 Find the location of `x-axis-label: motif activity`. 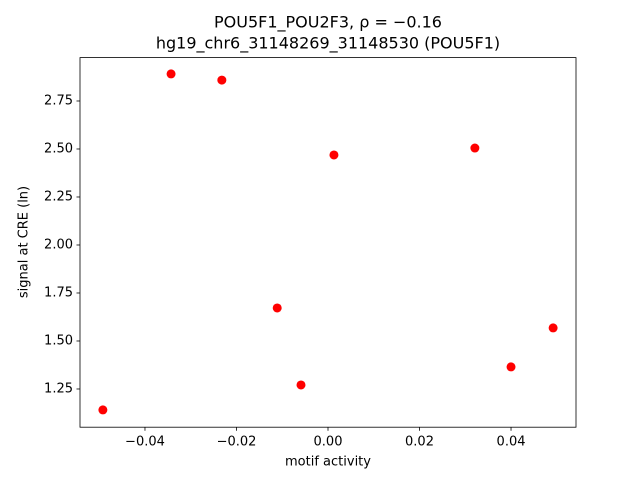

x-axis-label: motif activity is located at coordinates (328, 462).